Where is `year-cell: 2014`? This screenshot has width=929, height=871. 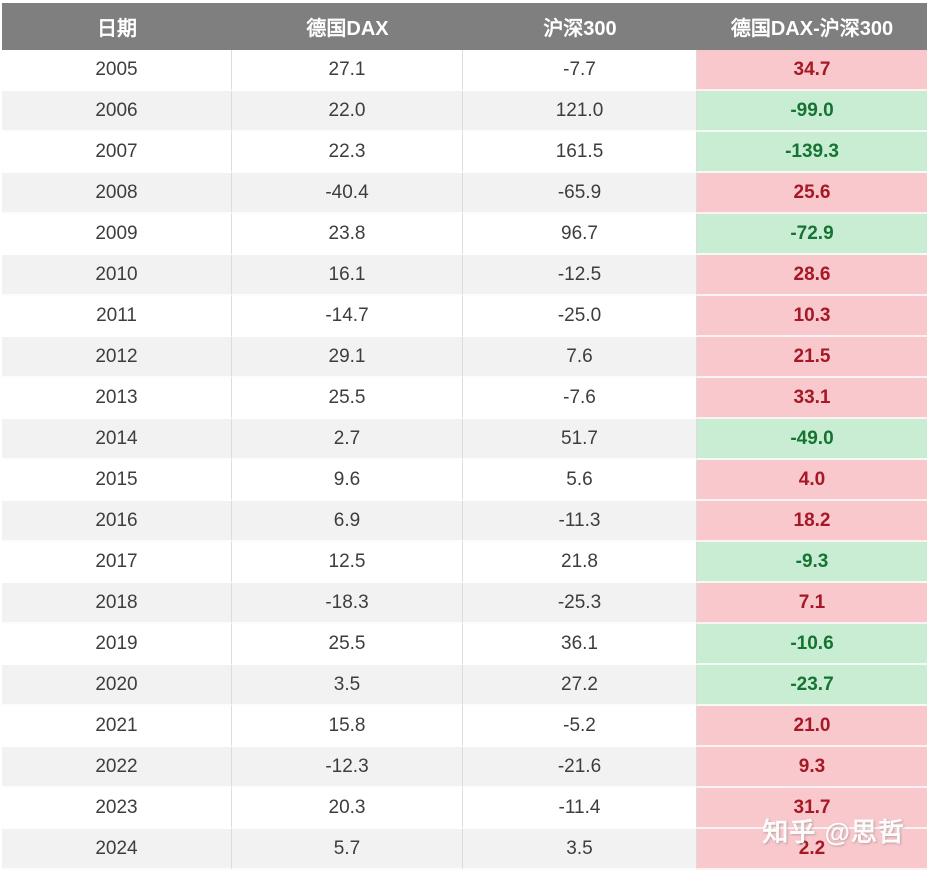 year-cell: 2014 is located at coordinates (117, 439).